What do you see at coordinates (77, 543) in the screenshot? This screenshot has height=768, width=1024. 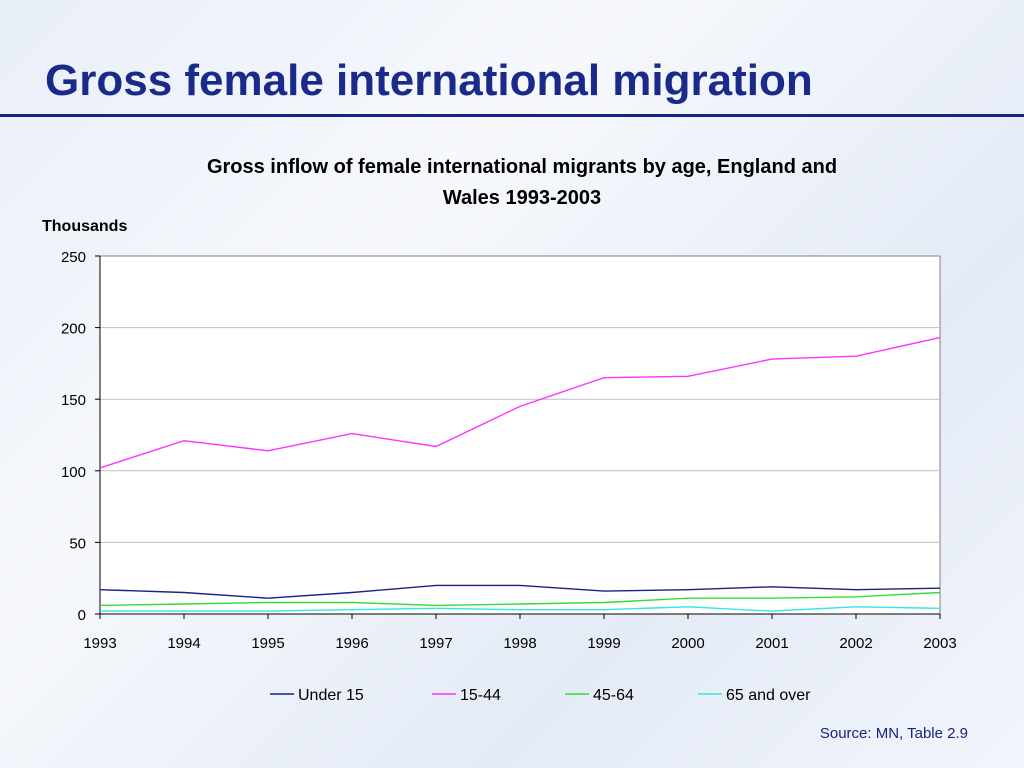 I see `y-tick-label: 50` at bounding box center [77, 543].